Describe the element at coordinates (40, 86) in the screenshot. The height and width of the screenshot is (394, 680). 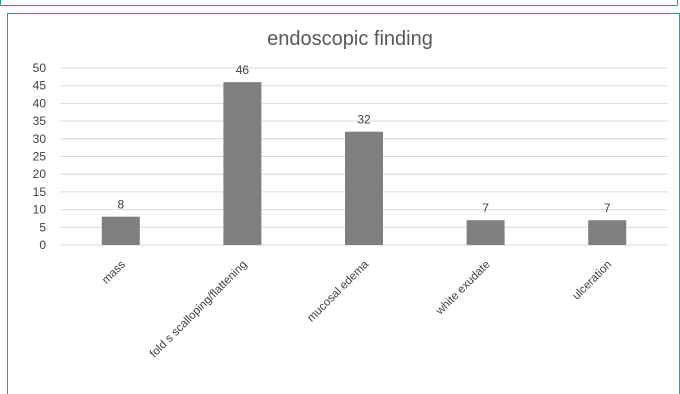
I see `y-tick-label: 45` at that location.